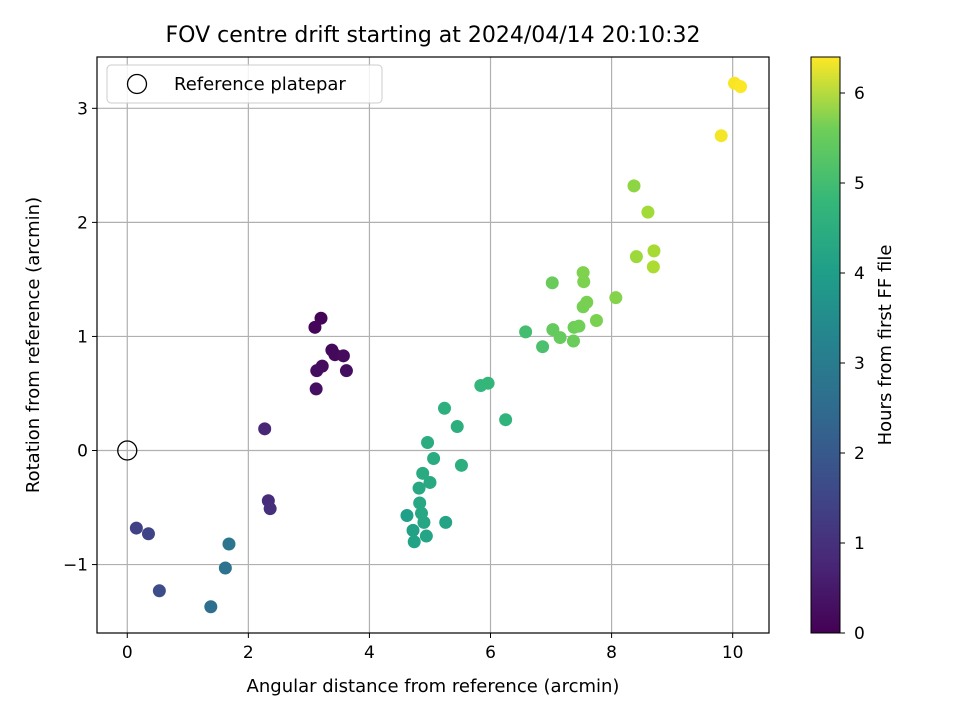 The width and height of the screenshot is (960, 720). What do you see at coordinates (859, 274) in the screenshot?
I see `colorbar-tick-label: 4` at bounding box center [859, 274].